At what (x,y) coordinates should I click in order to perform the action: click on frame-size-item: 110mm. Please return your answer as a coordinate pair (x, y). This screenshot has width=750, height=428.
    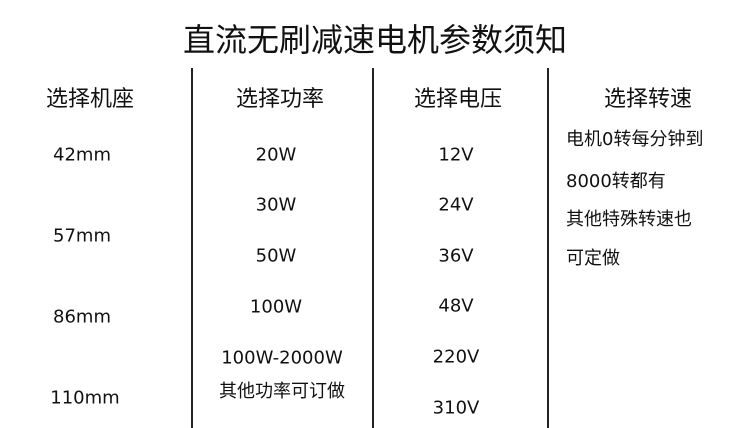
    Looking at the image, I should click on (85, 398).